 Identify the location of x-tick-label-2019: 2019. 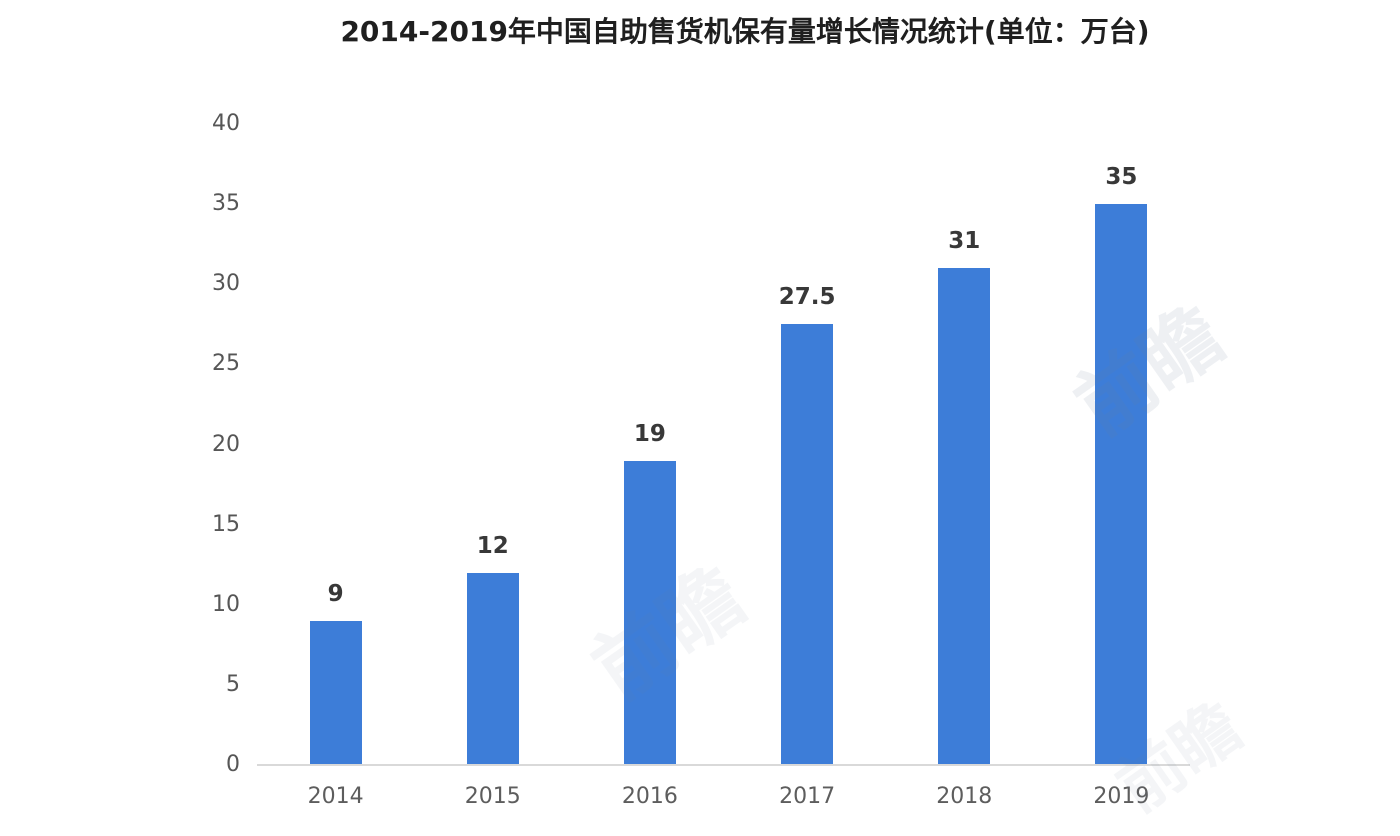
(1121, 796).